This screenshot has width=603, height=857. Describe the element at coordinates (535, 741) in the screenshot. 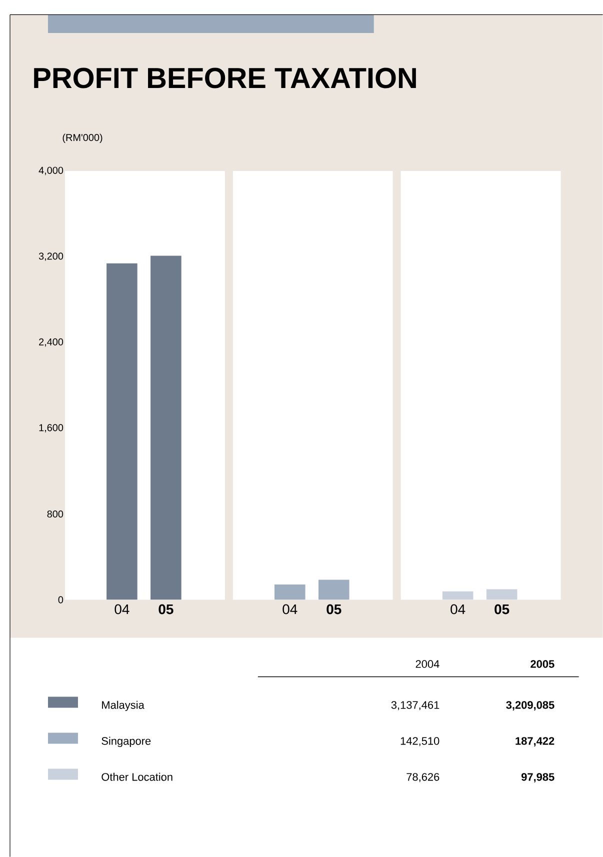

I see `text: 187,422` at that location.